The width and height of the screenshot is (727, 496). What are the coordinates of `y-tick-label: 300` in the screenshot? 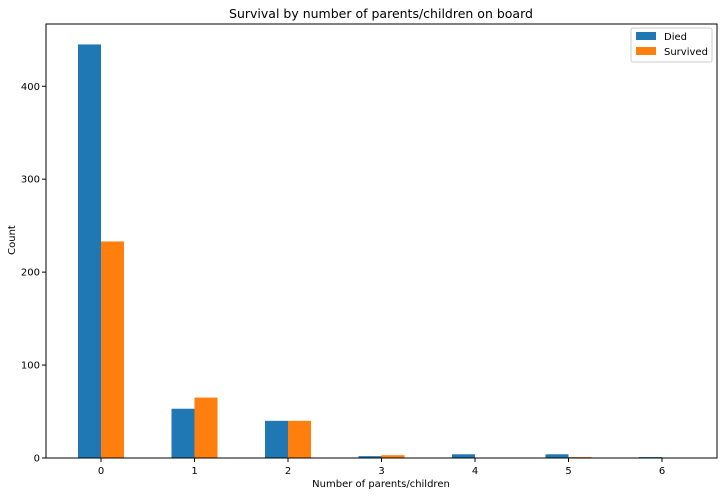 It's located at (30, 180).